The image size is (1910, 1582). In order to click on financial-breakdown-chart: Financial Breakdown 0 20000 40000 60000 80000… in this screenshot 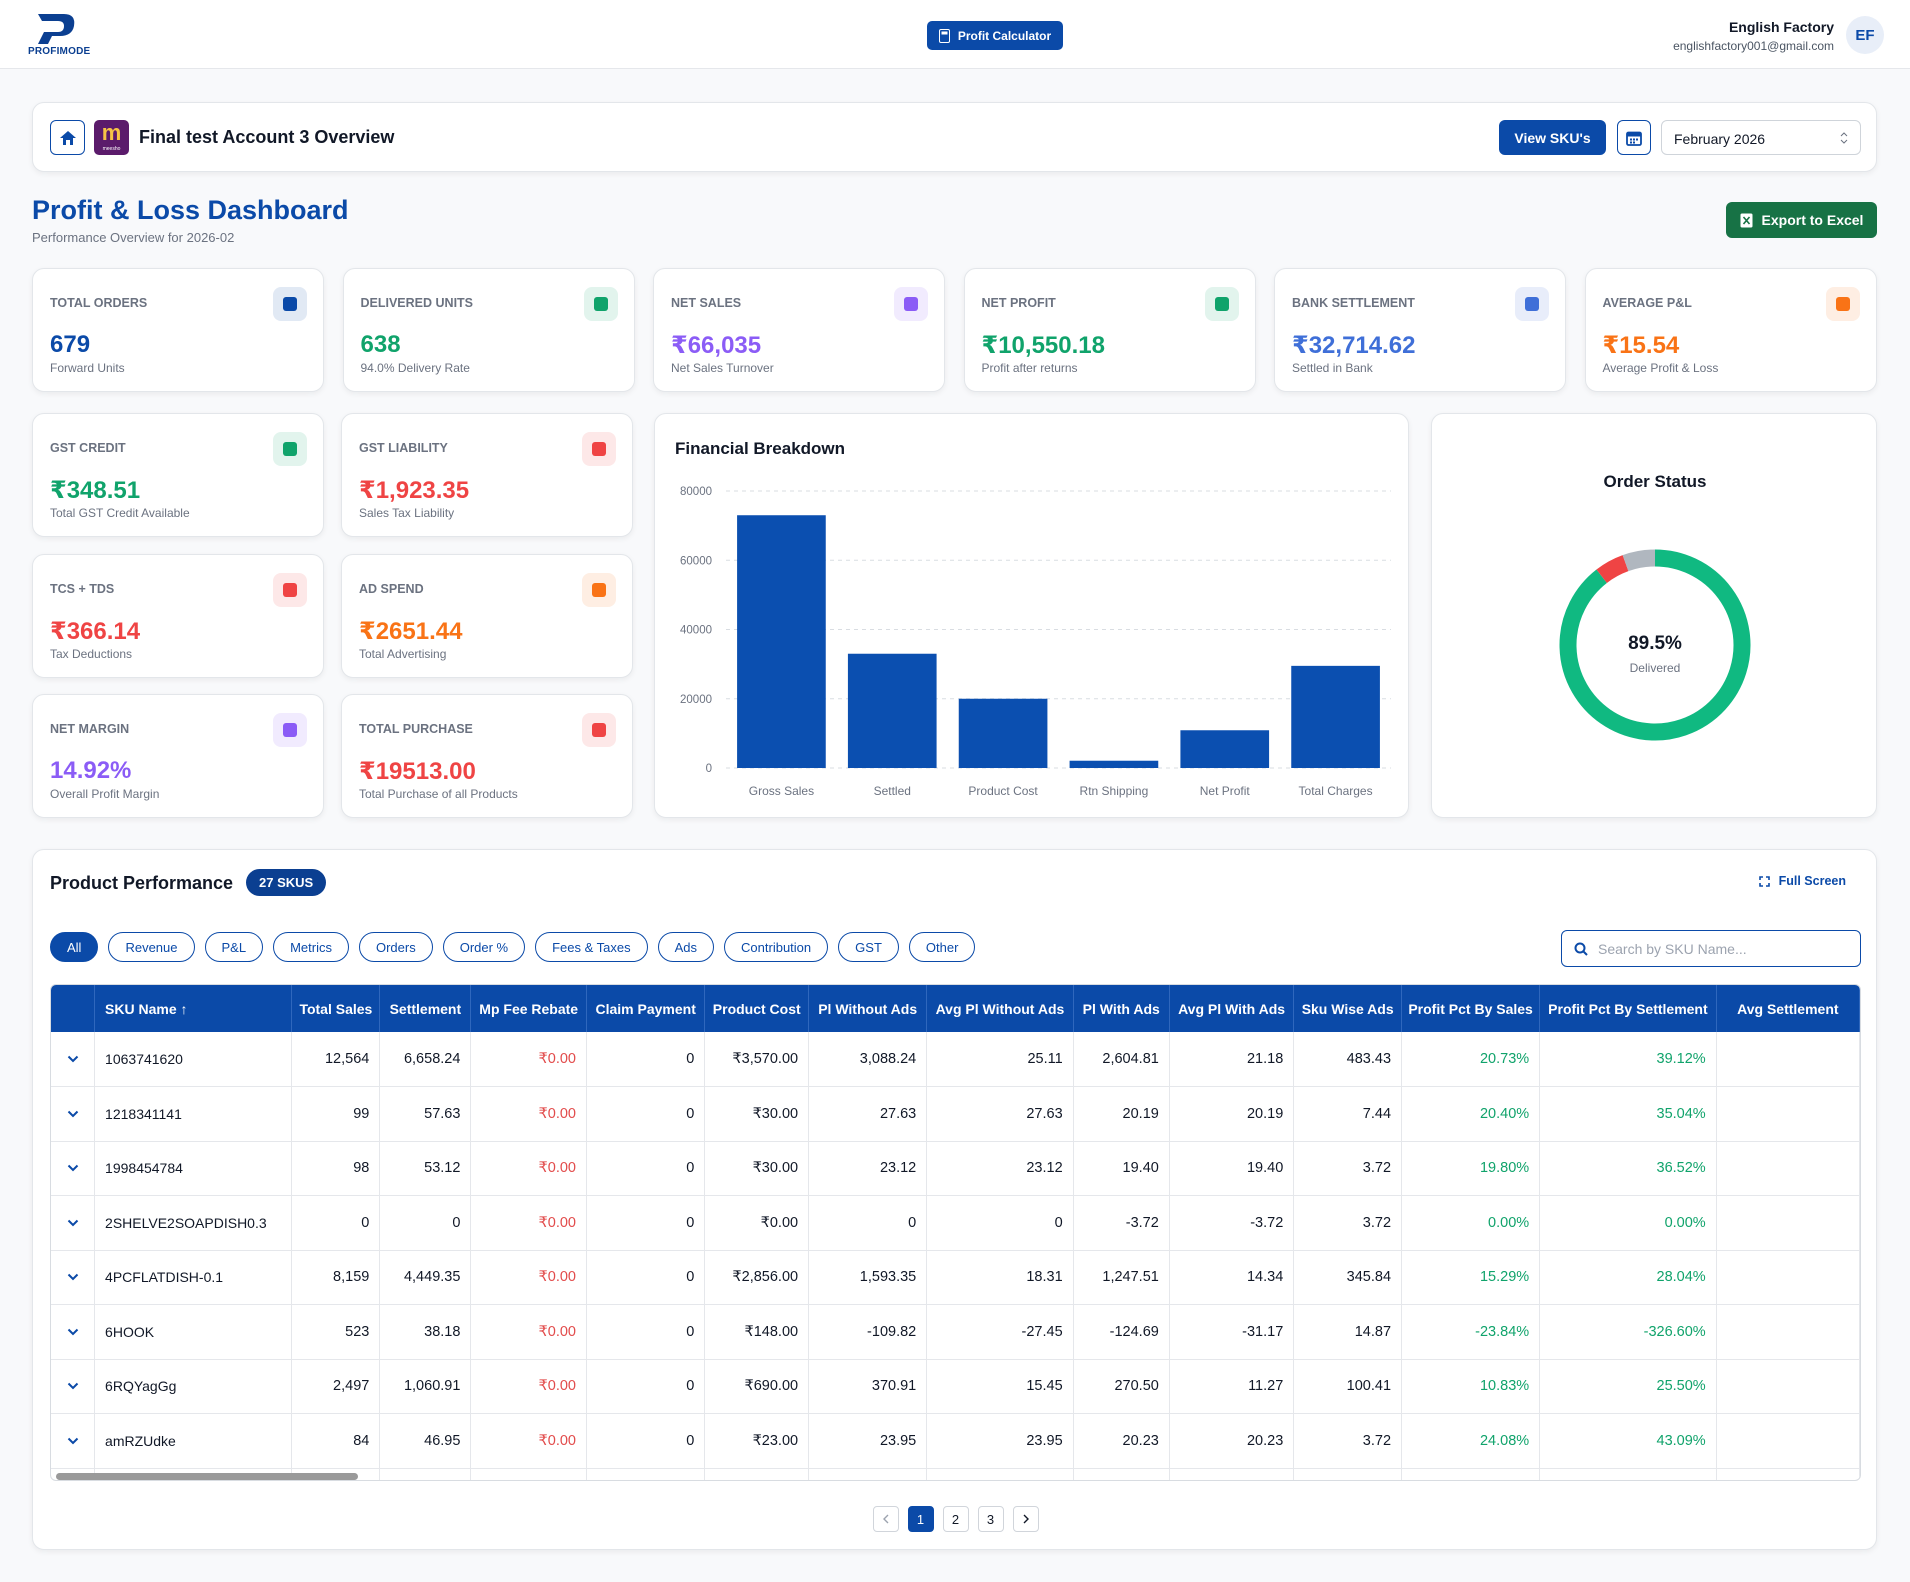, I will do `click(1033, 618)`.